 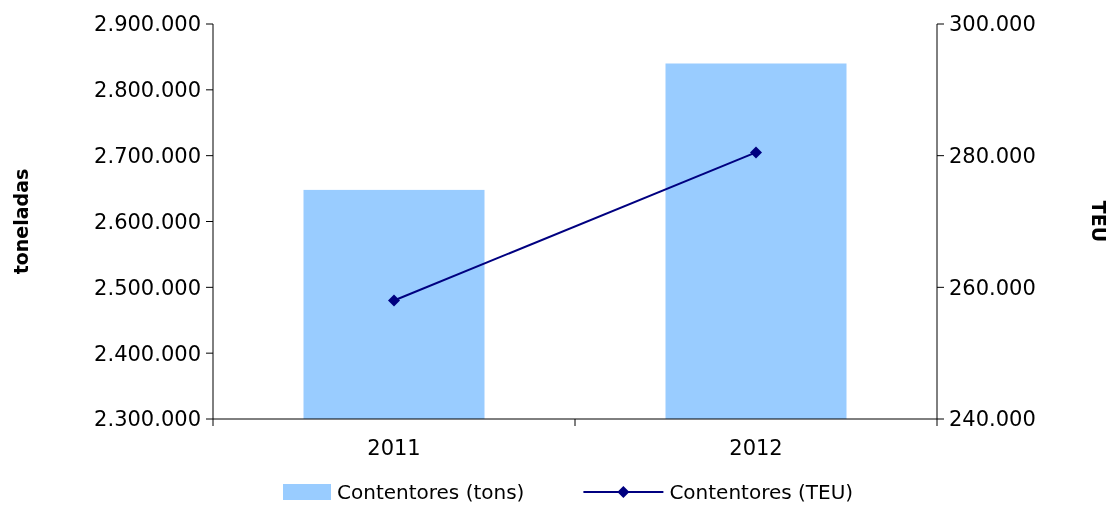 What do you see at coordinates (147, 156) in the screenshot?
I see `y-tick-label: 2.700.000` at bounding box center [147, 156].